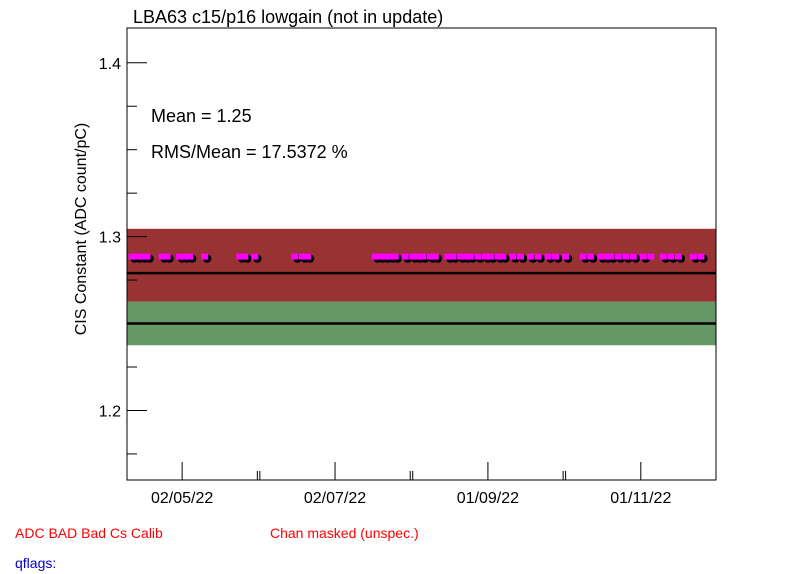 The width and height of the screenshot is (796, 574). I want to click on chart-title: LBA63 c15/p16 lowgain (not in update), so click(288, 17).